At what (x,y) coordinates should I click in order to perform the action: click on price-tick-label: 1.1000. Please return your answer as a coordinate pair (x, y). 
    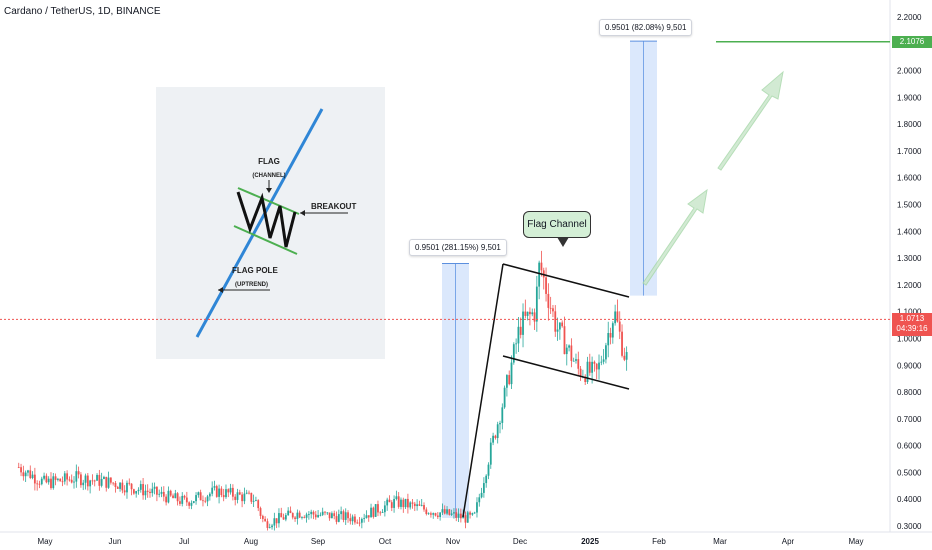
    Looking at the image, I should click on (909, 312).